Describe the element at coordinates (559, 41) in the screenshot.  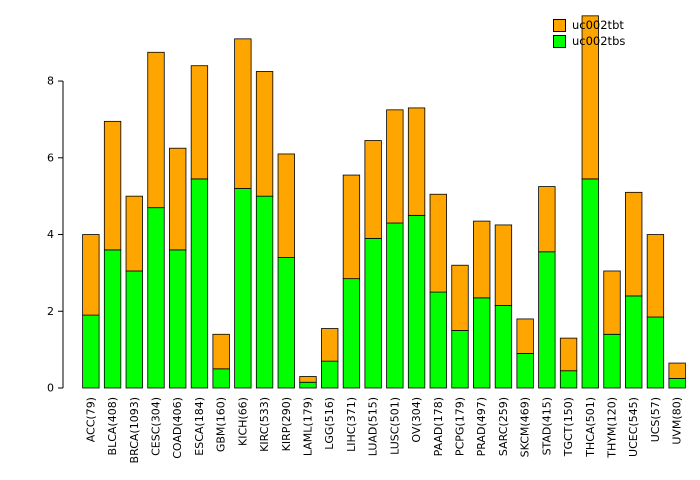
I see `legend-swatch-uc002tbs` at that location.